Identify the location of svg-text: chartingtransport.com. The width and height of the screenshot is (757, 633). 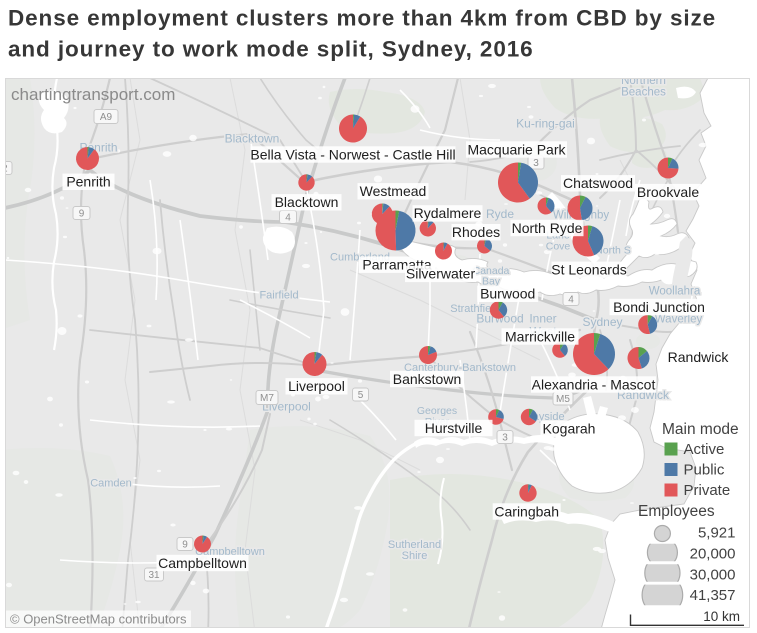
(93, 94).